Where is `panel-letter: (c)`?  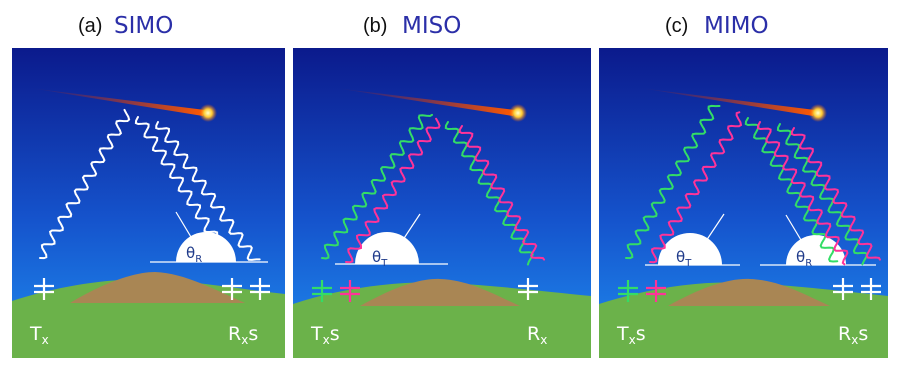 panel-letter: (c) is located at coordinates (676, 26).